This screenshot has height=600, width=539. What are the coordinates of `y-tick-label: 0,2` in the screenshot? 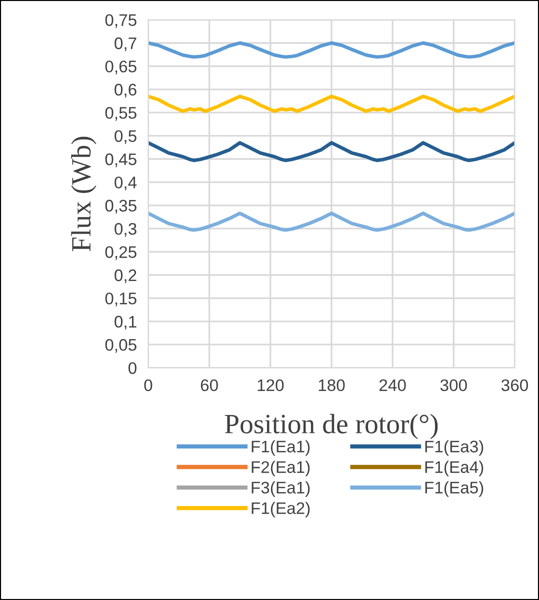 It's located at (125, 276).